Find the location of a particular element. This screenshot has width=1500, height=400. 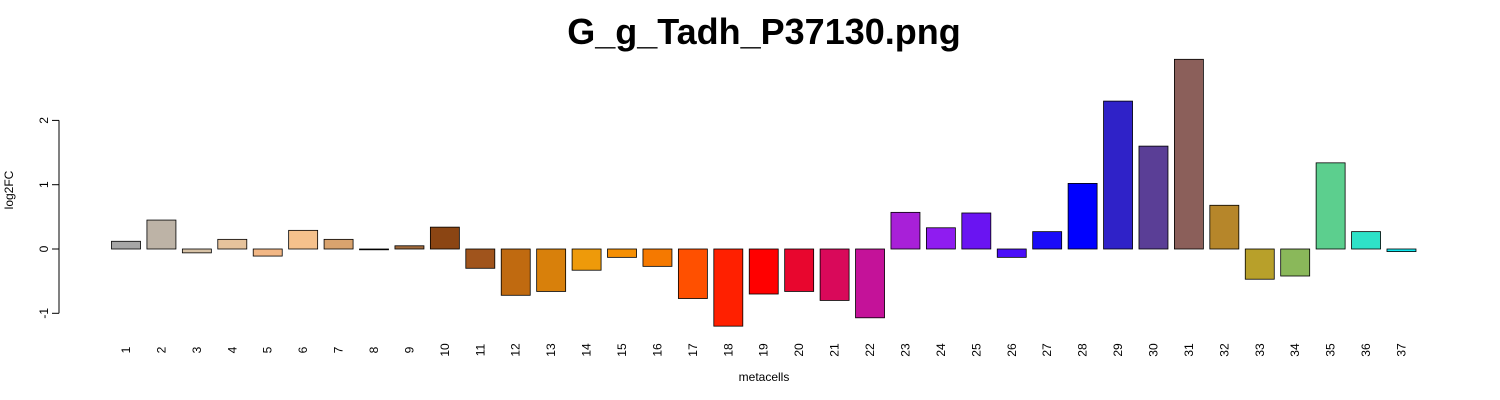

x-tick-label: 5 is located at coordinates (268, 349).